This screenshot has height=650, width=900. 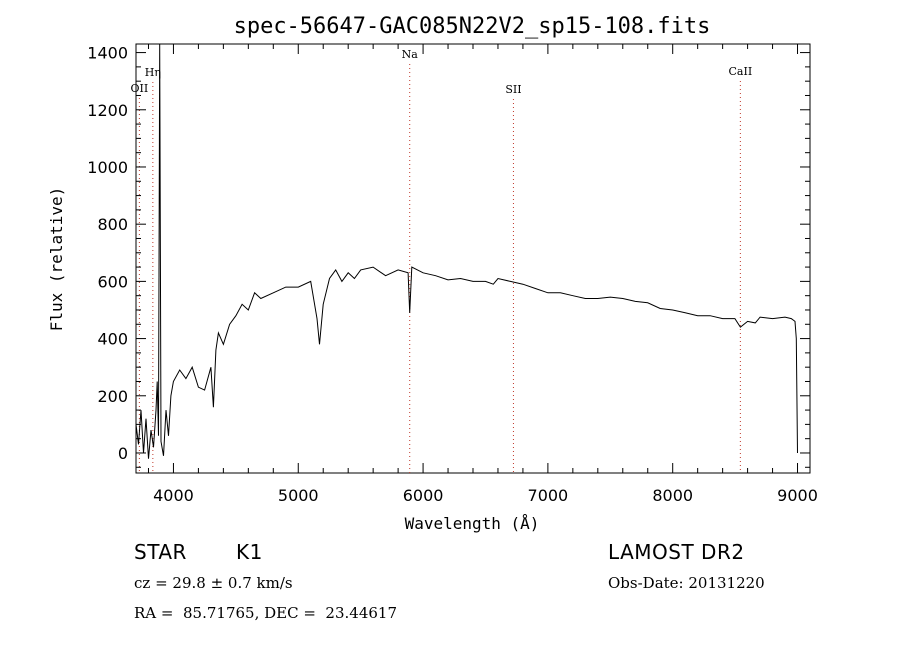 What do you see at coordinates (423, 495) in the screenshot?
I see `x-tick-label: 6000` at bounding box center [423, 495].